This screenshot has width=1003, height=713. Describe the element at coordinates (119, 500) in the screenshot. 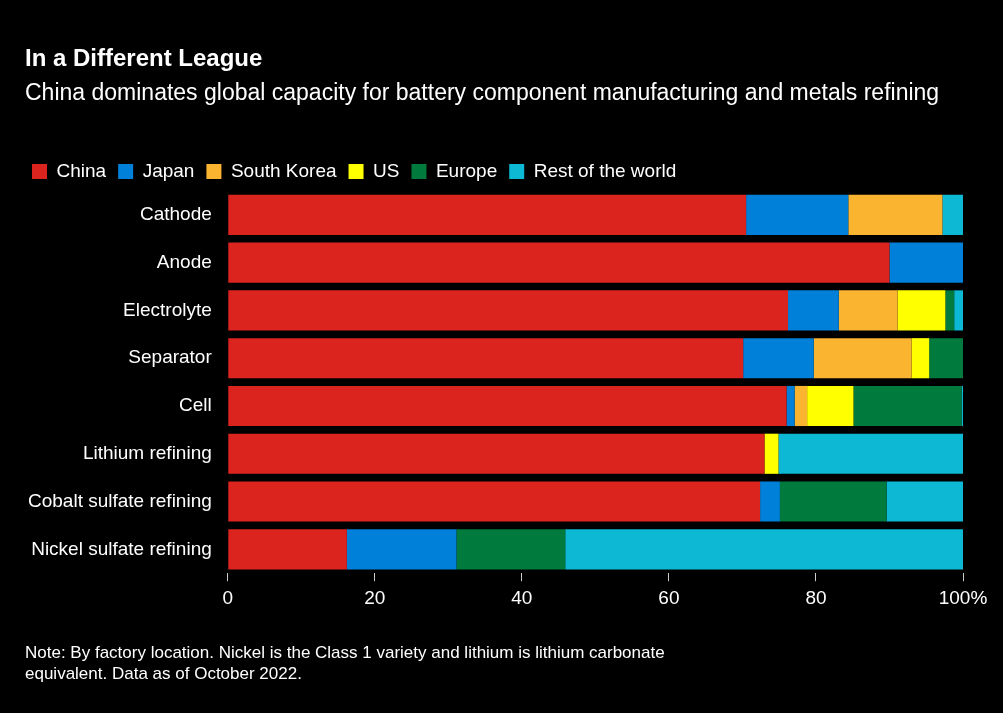

I see `y-tick-label: Cobalt sulfate refining` at that location.